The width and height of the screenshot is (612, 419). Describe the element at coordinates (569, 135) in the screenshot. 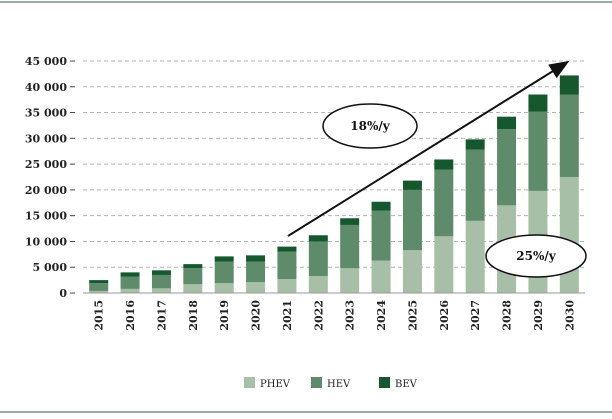

I see `bar-segment-hev-2030` at that location.